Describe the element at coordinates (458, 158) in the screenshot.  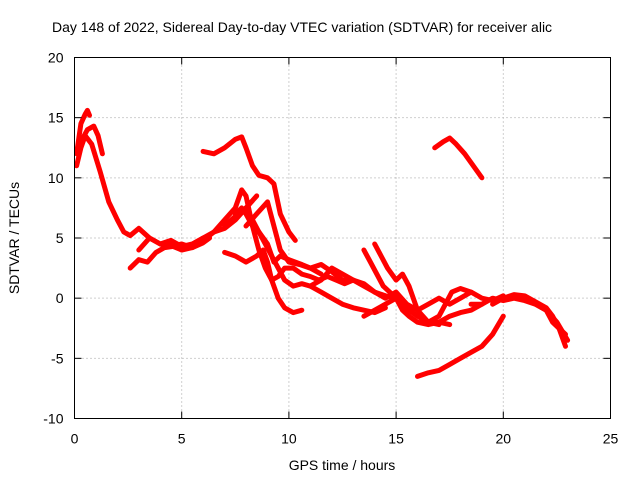
I see `series-line-s17` at that location.